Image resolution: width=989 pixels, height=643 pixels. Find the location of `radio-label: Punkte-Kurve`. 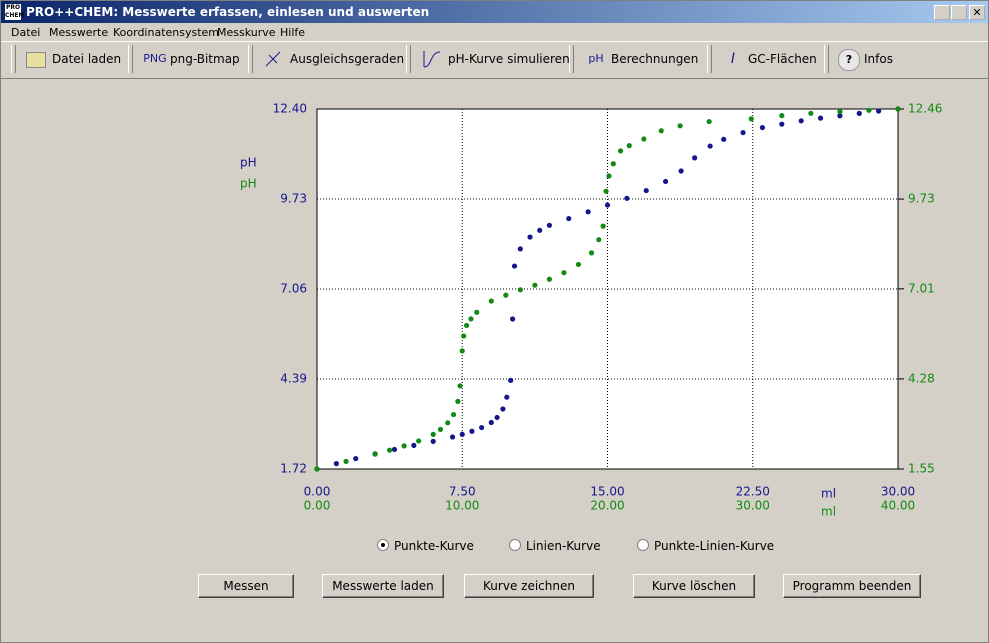

radio-label: Punkte-Kurve is located at coordinates (434, 546).